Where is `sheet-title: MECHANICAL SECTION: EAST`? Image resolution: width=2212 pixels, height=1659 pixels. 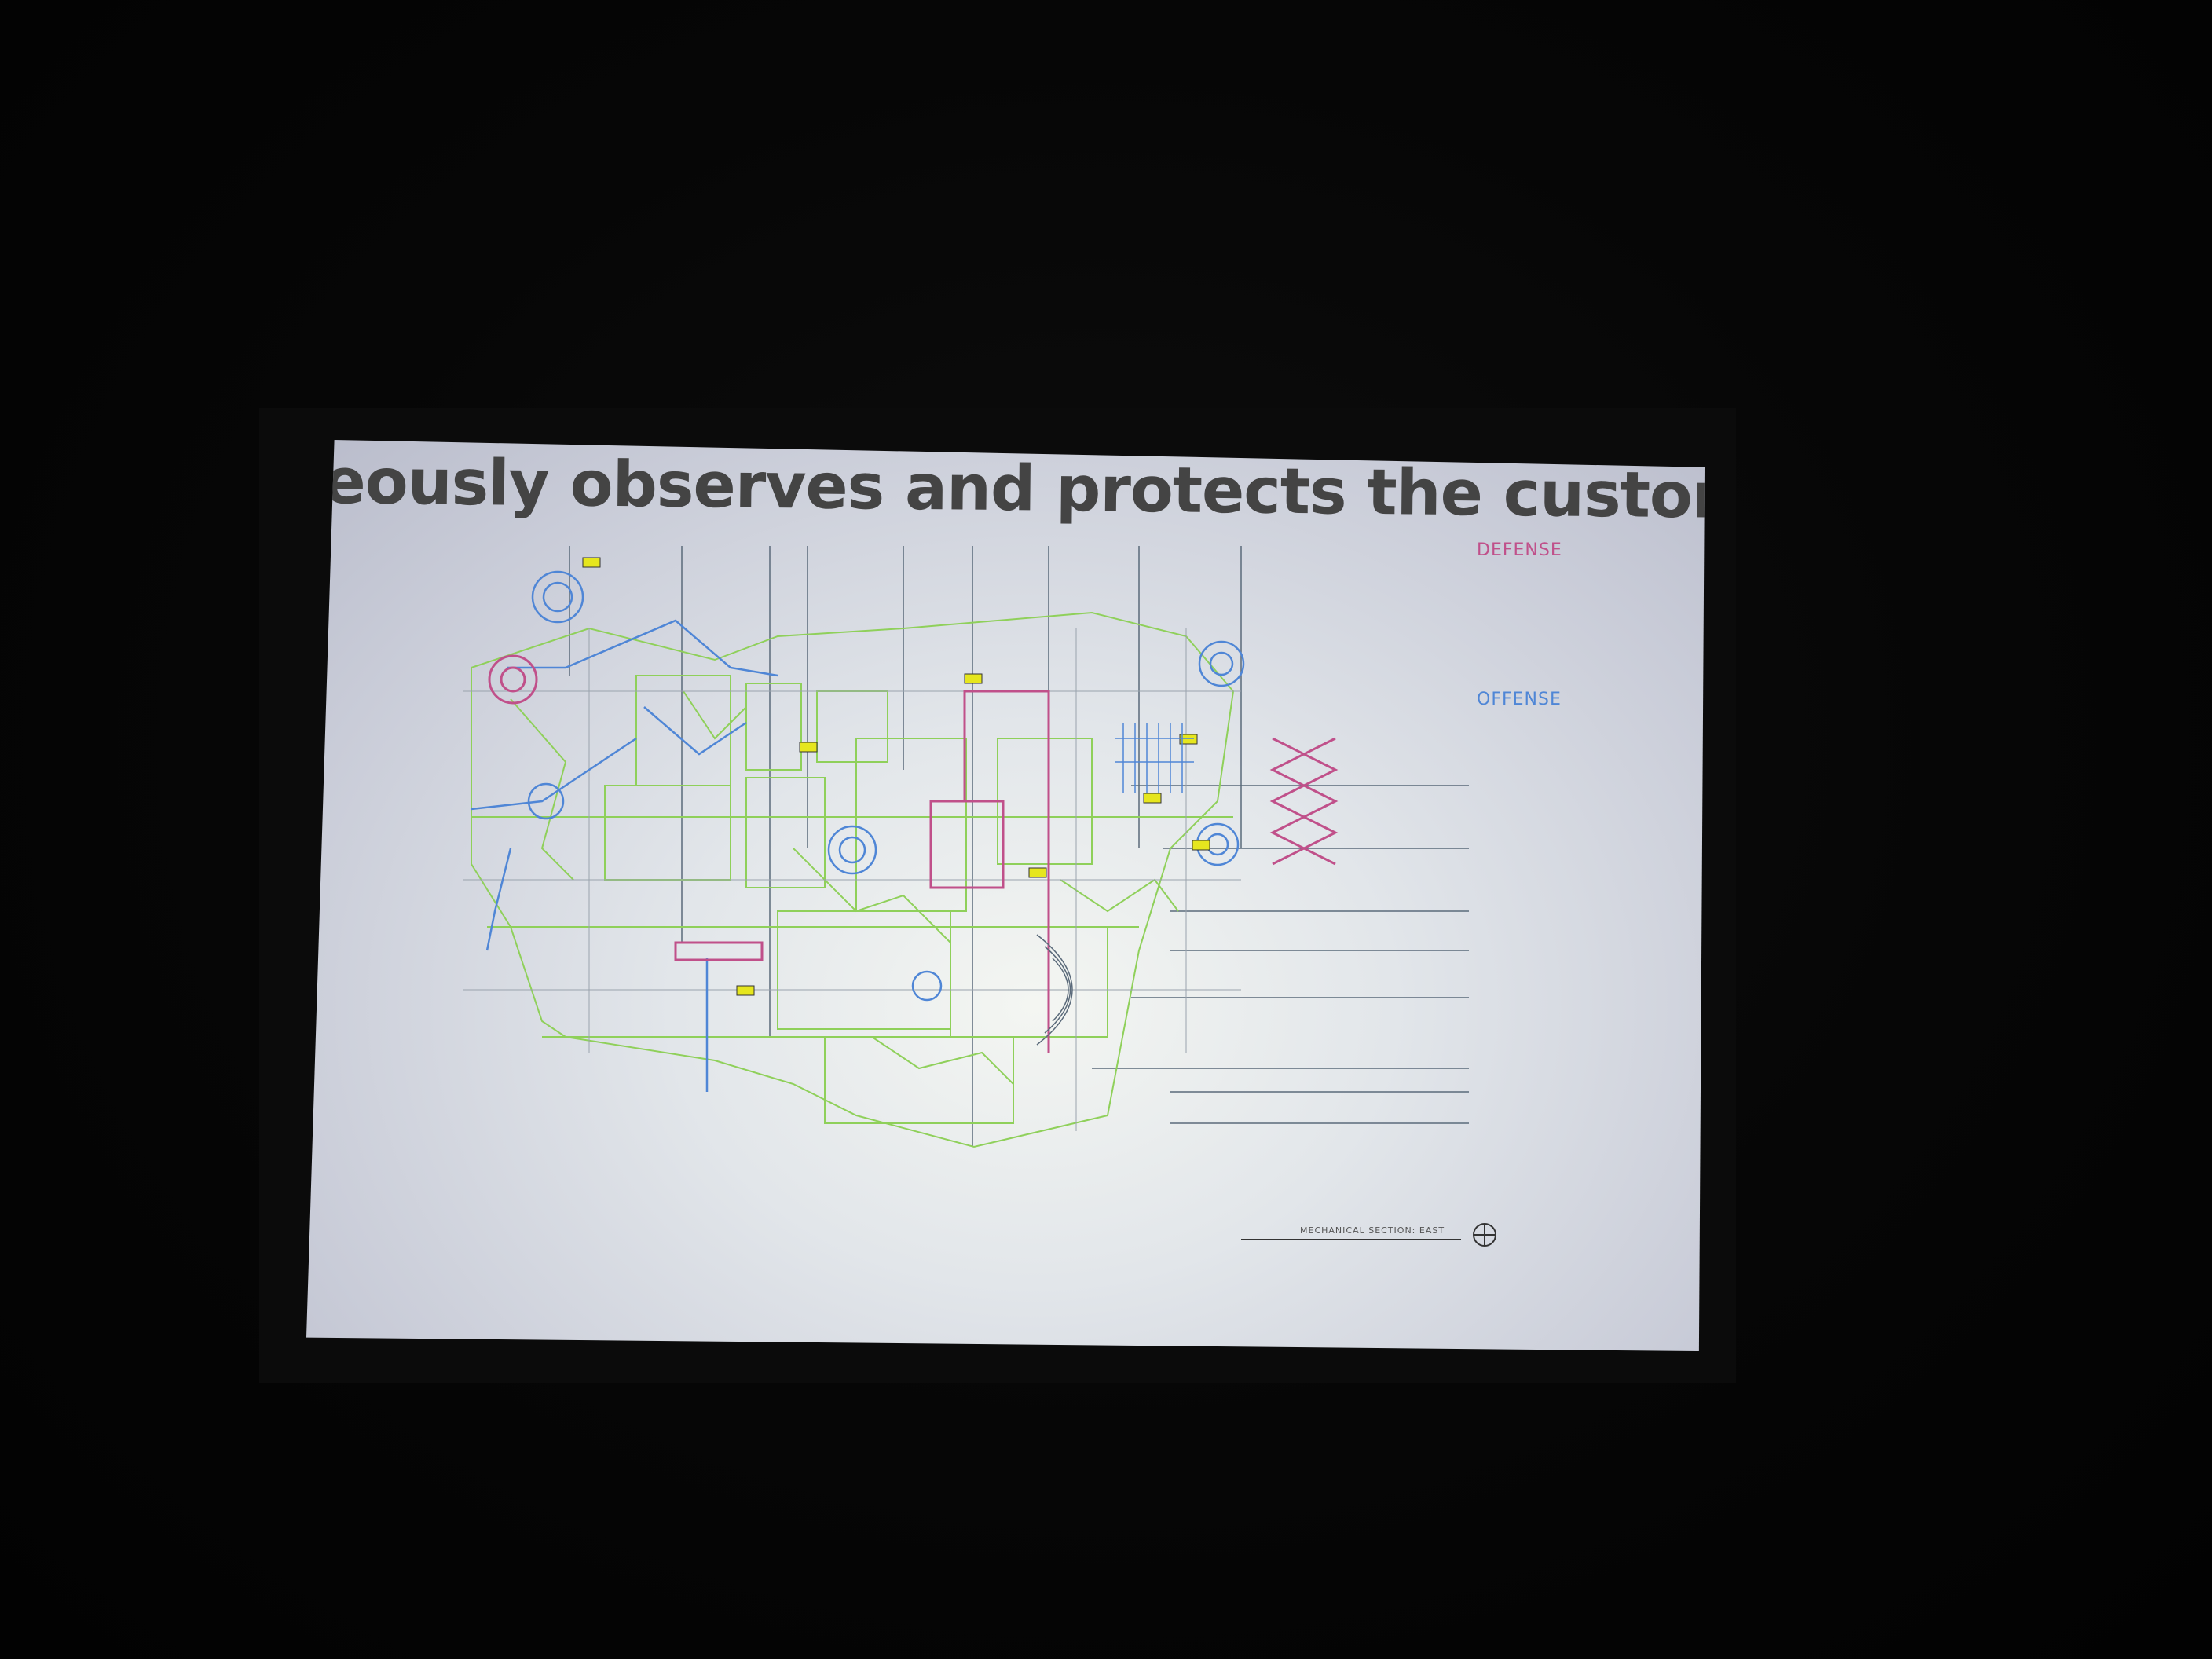
sheet-title: MECHANICAL SECTION: EAST is located at coordinates (1372, 1230).